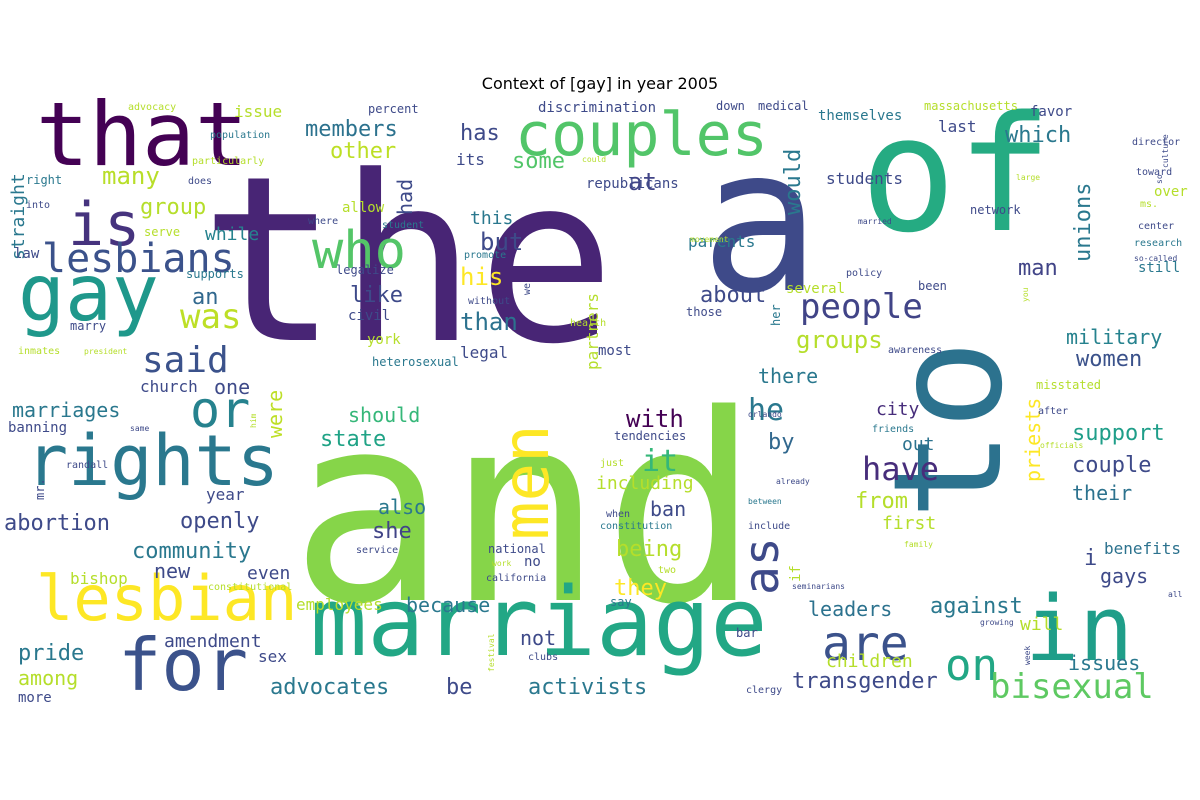  I want to click on word-orlando: orlando, so click(765, 414).